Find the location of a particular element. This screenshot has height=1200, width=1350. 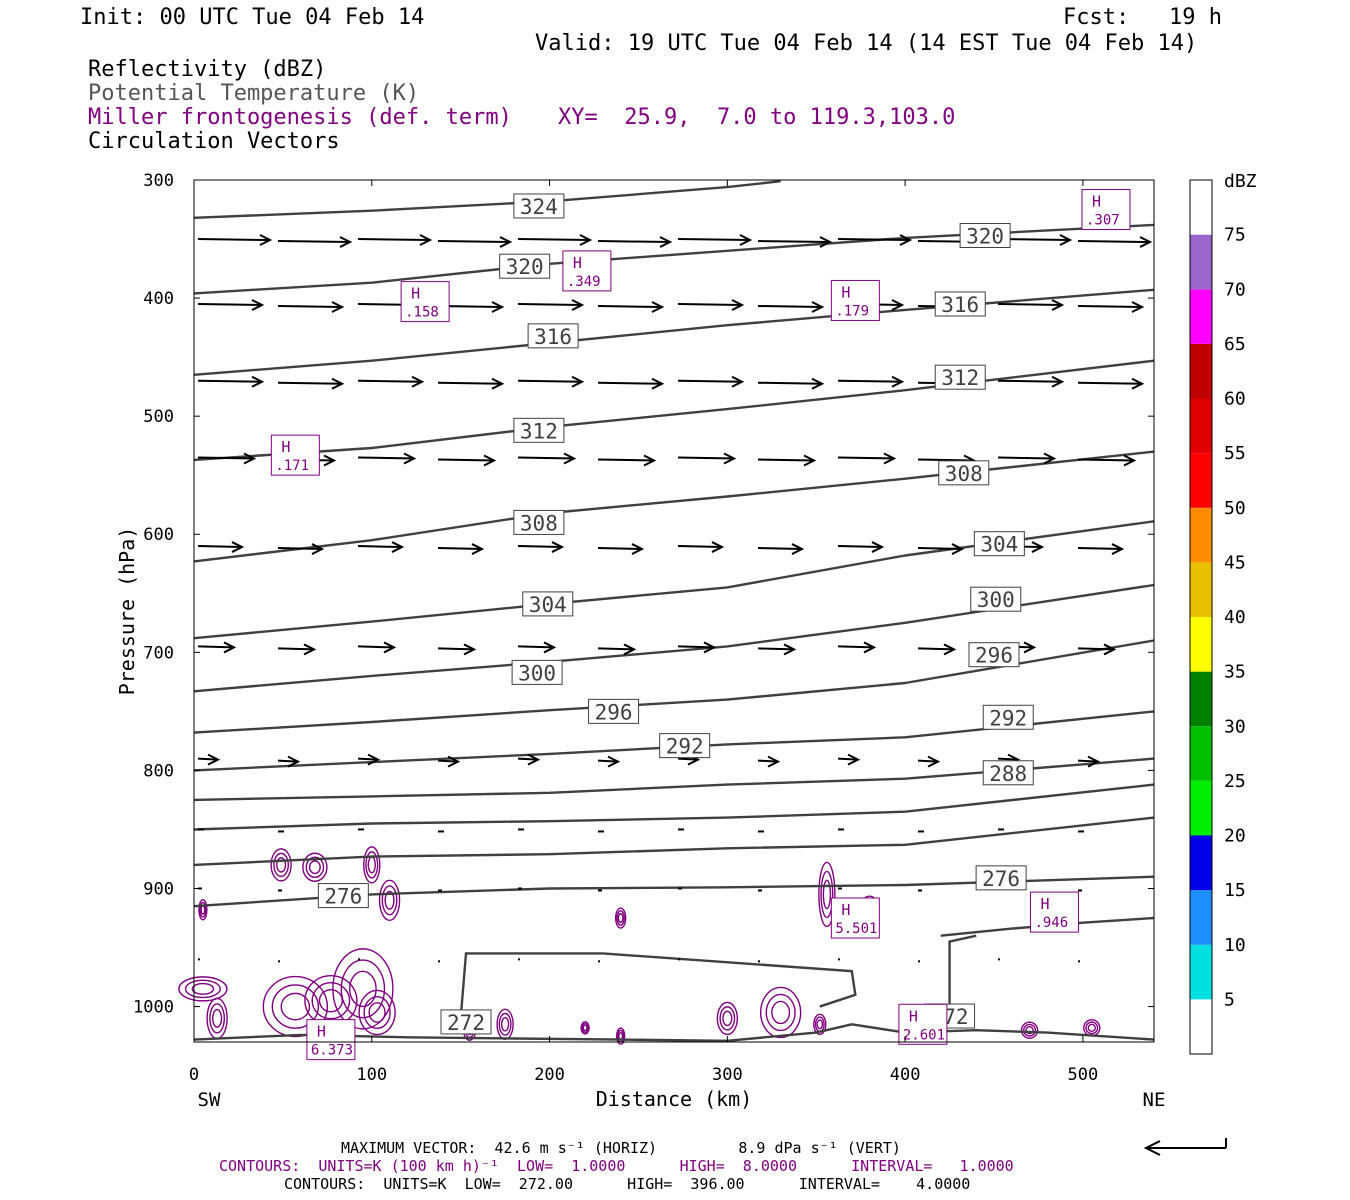

theta-label-7: 308 is located at coordinates (539, 523).